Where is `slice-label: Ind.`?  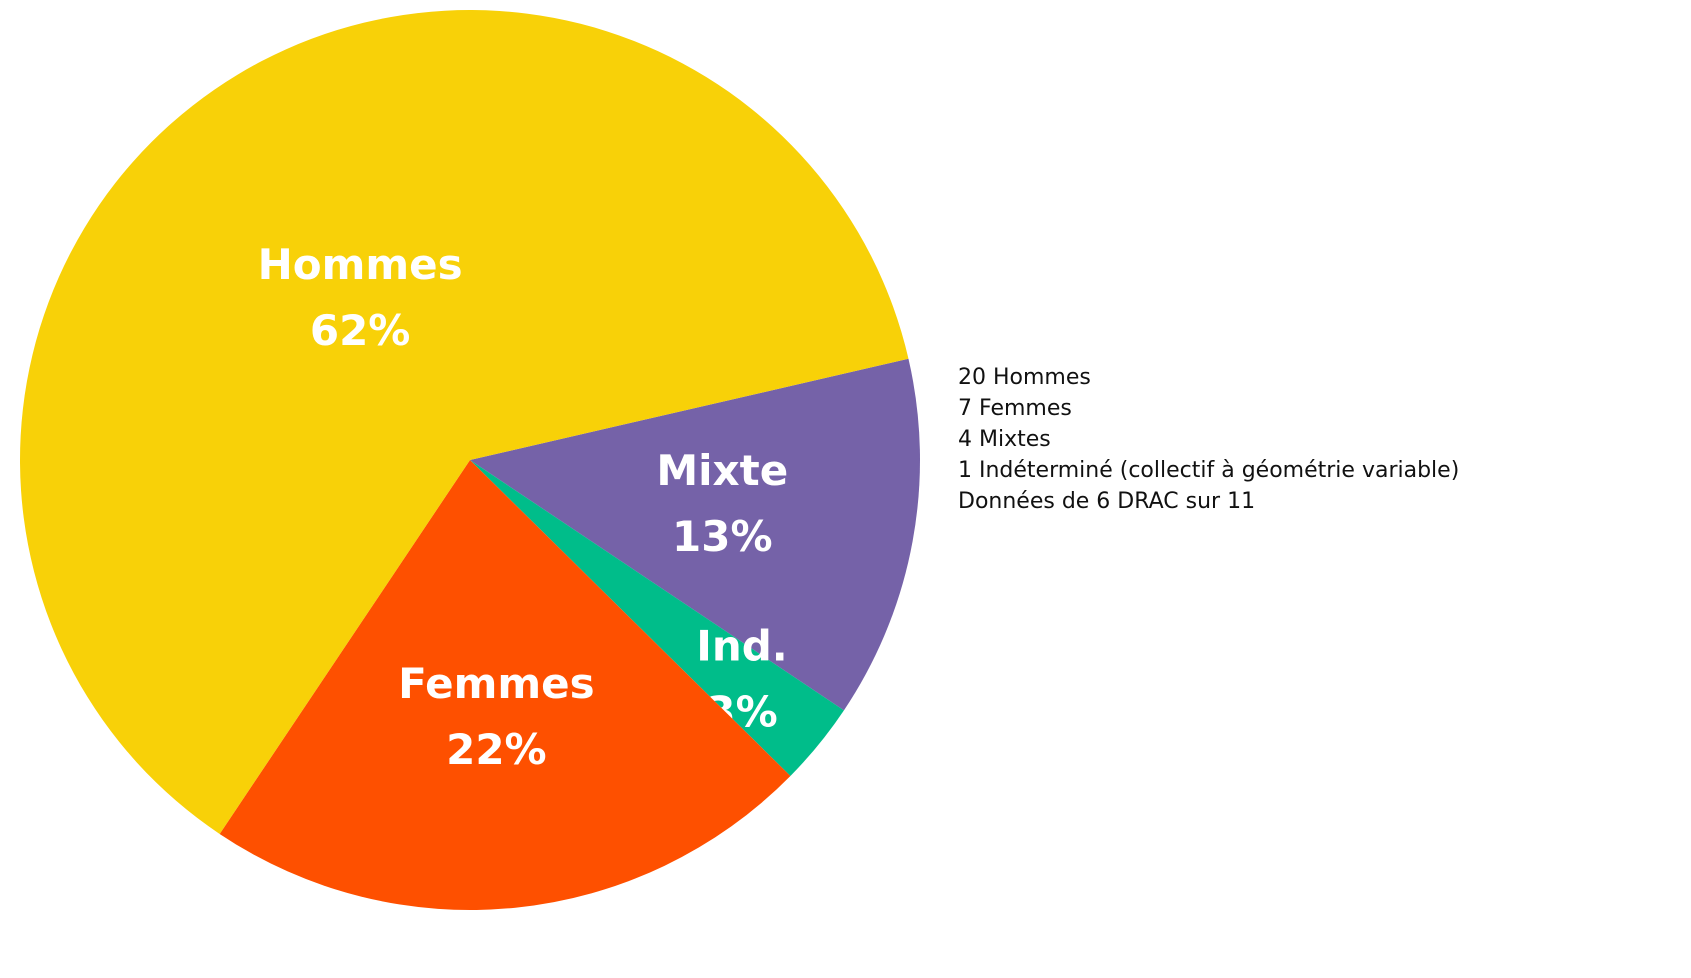 slice-label: Ind. is located at coordinates (742, 645).